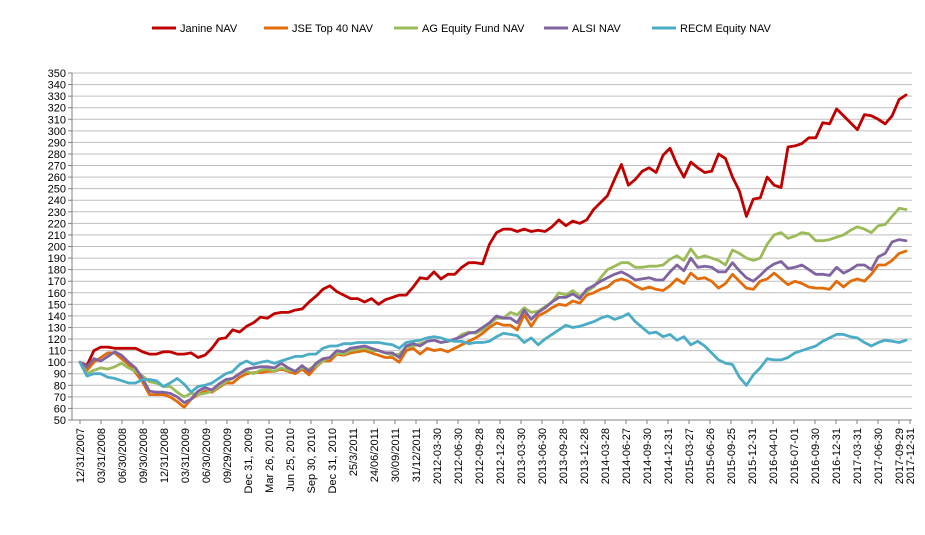  Describe the element at coordinates (459, 456) in the screenshot. I see `x-tick-label: 2012-06-30` at that location.